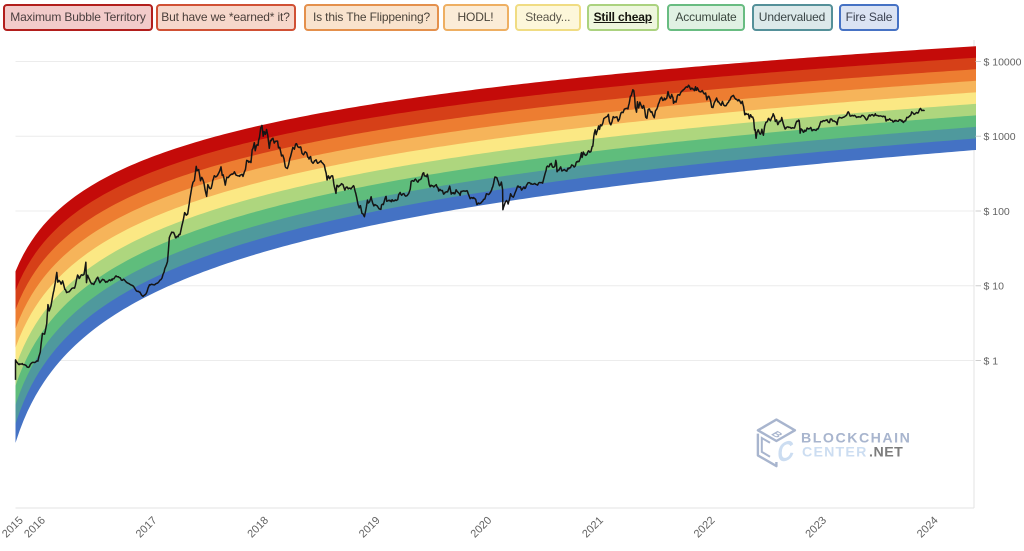 The width and height of the screenshot is (1024, 551). Describe the element at coordinates (1000, 137) in the screenshot. I see `y-axis-label: $ 1000` at that location.